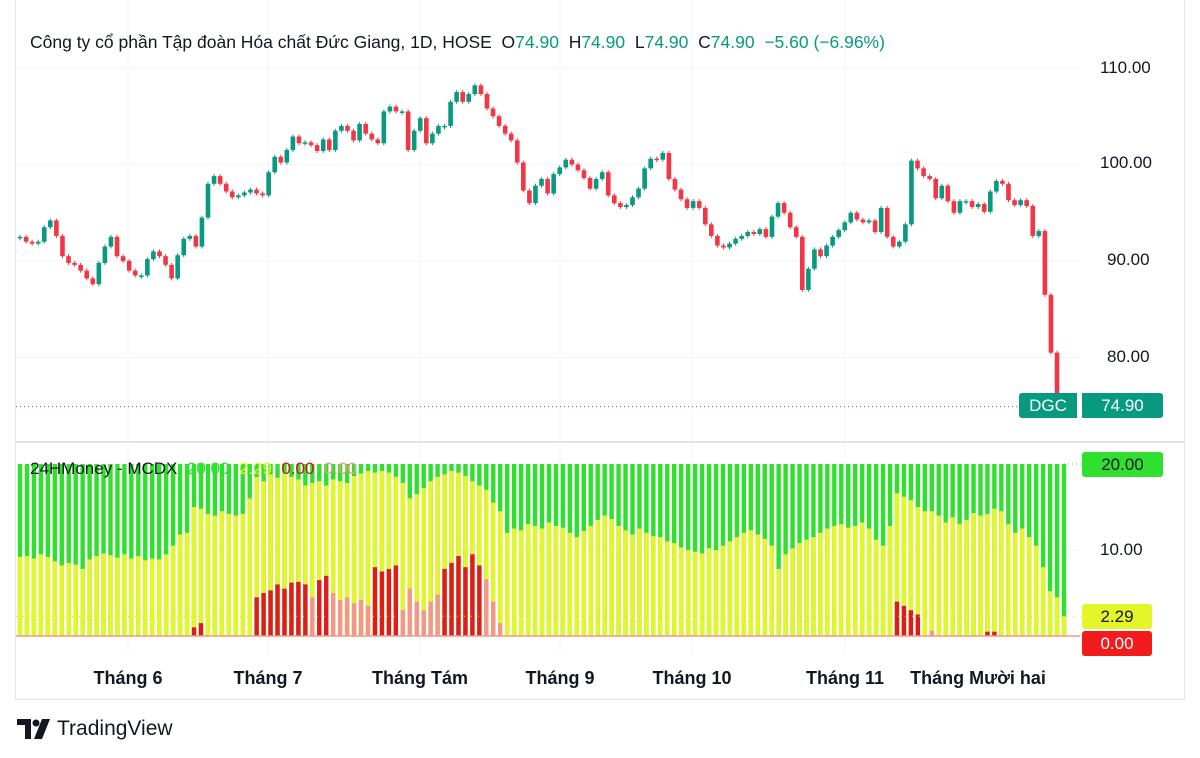 Image resolution: width=1200 pixels, height=758 pixels. Describe the element at coordinates (104, 468) in the screenshot. I see `indicator-name: 24HMoney - MCDX` at that location.